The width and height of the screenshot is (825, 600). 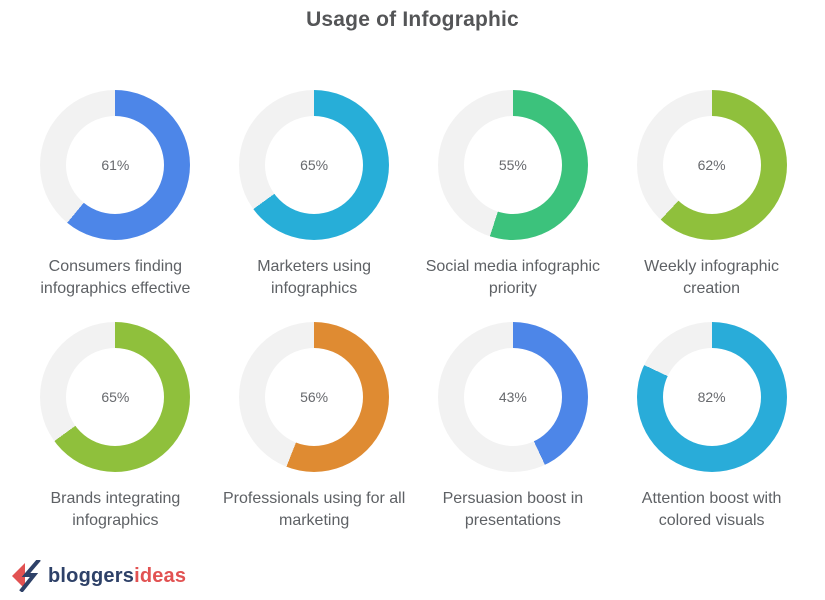 I want to click on donut-cell-persuasion: 43% Persuasion boost in presentations, so click(x=513, y=427).